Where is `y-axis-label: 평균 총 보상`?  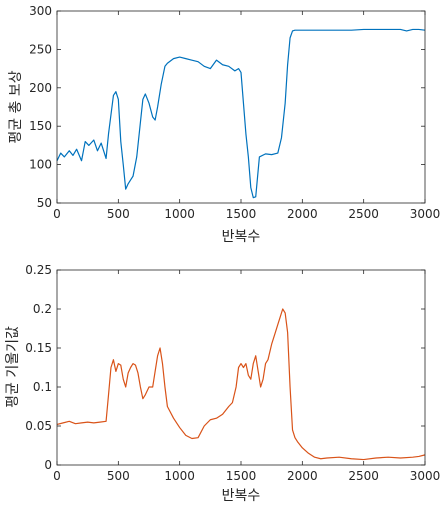 y-axis-label: 평균 총 보상 is located at coordinates (16, 106).